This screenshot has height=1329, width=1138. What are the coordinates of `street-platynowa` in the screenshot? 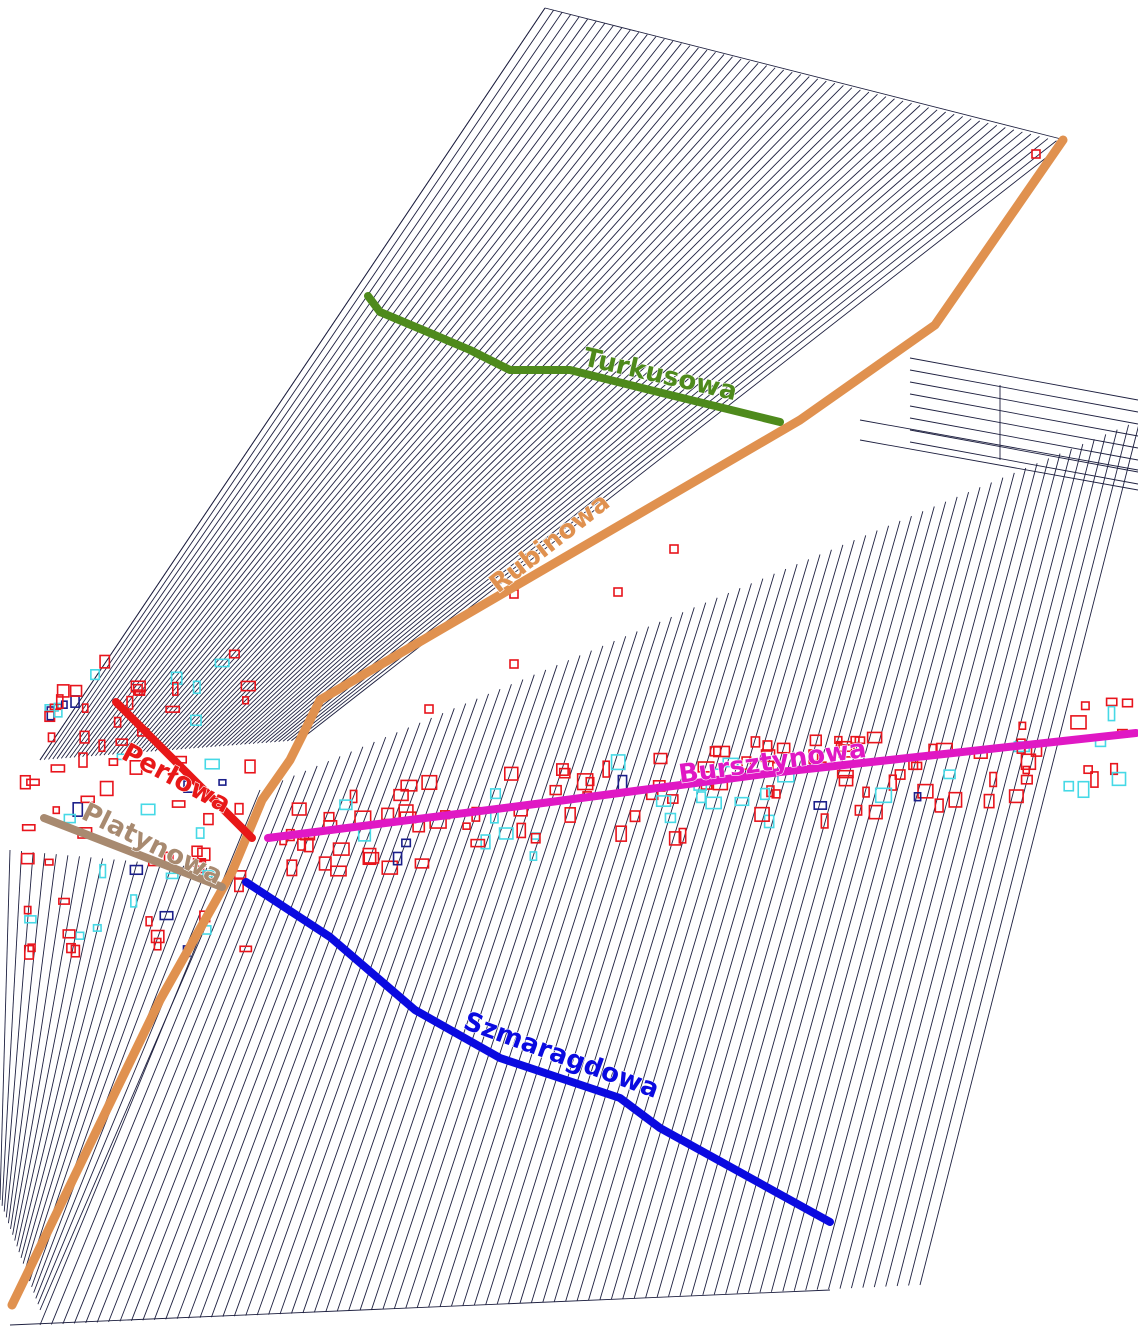 It's located at (133, 852).